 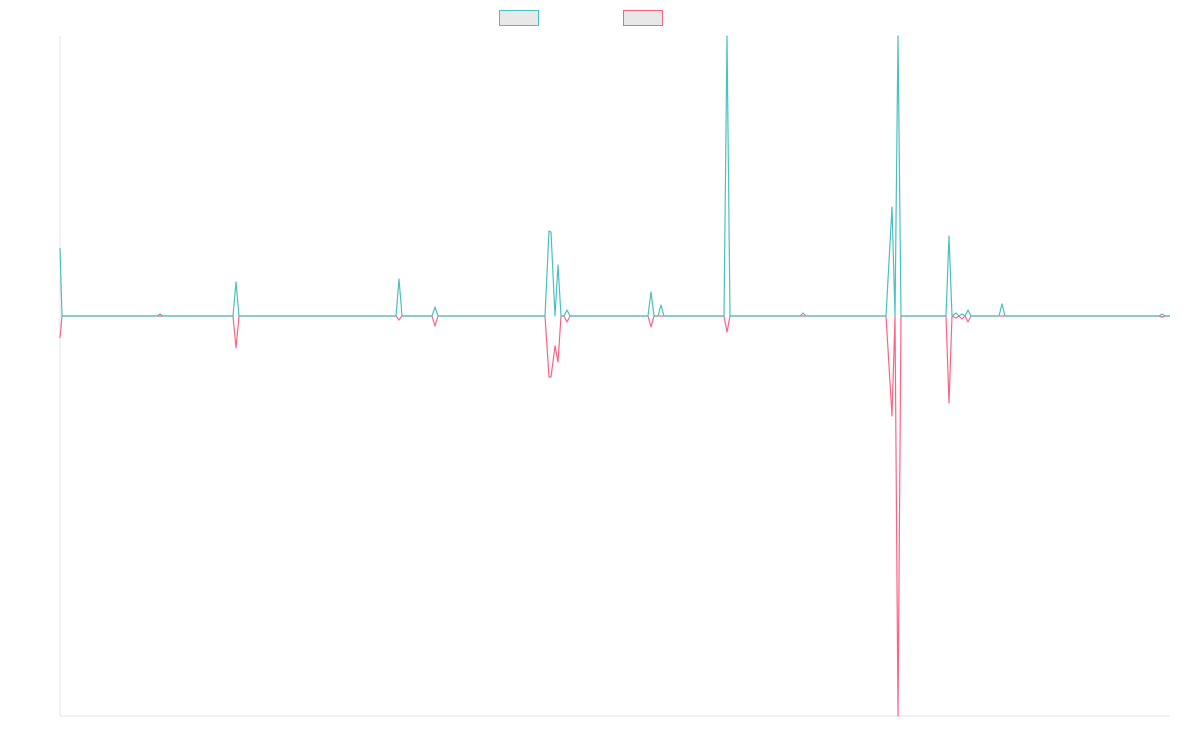 I want to click on legend, so click(x=581, y=18).